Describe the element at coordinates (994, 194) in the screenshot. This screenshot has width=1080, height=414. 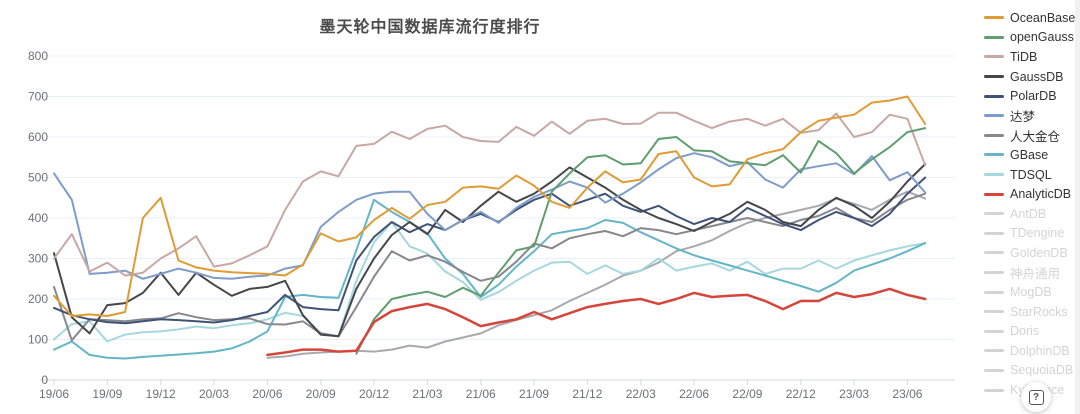
I see `legend-swatch-analyticdb` at that location.